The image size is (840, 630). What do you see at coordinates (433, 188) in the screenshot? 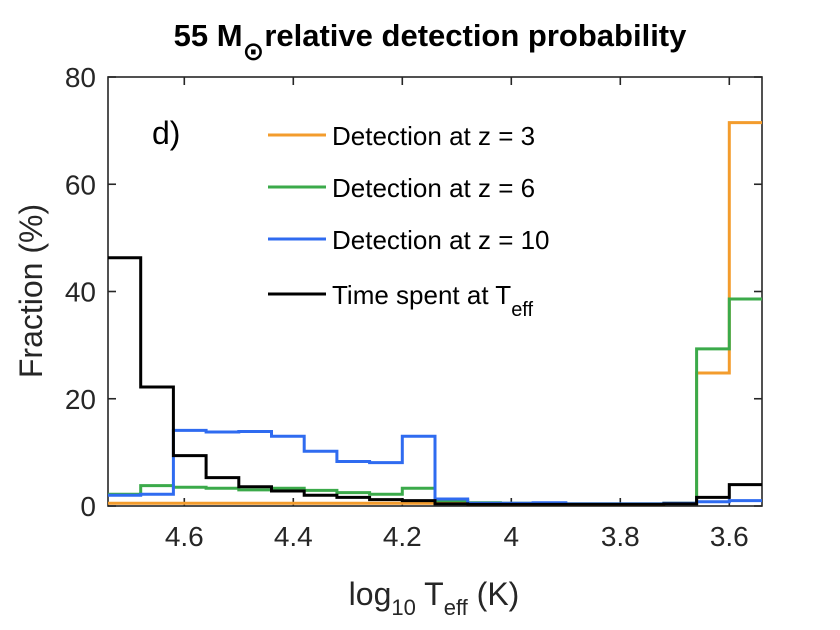
I see `legend-label-z6: Detection at z = 6` at bounding box center [433, 188].